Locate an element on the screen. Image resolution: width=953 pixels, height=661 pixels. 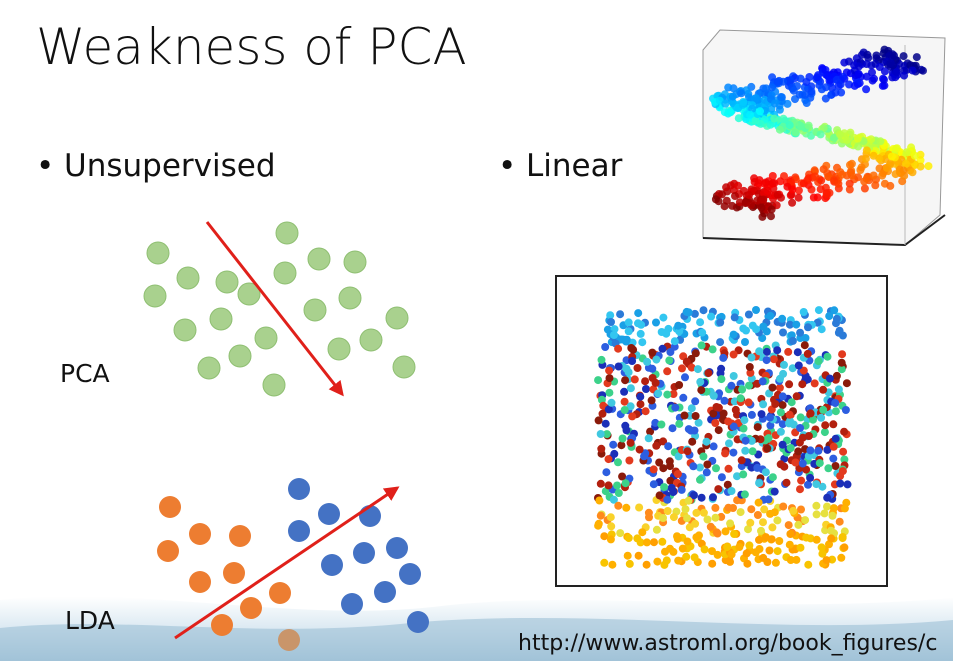
diagram-label: LDA is located at coordinates (90, 620).